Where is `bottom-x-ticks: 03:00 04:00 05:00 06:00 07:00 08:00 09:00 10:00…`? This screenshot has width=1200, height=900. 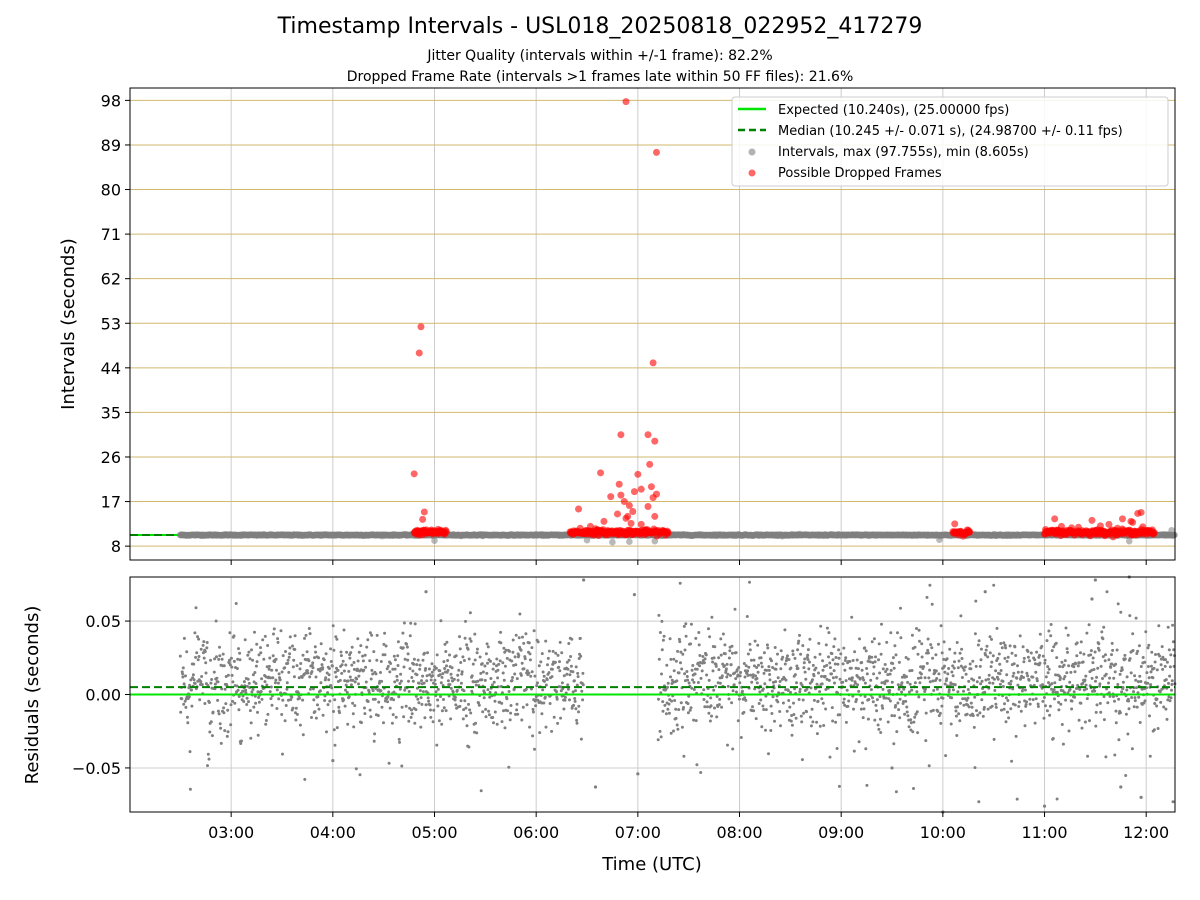
bottom-x-ticks: 03:00 04:00 05:00 06:00 07:00 08:00 09:00 10:00… is located at coordinates (688, 827).